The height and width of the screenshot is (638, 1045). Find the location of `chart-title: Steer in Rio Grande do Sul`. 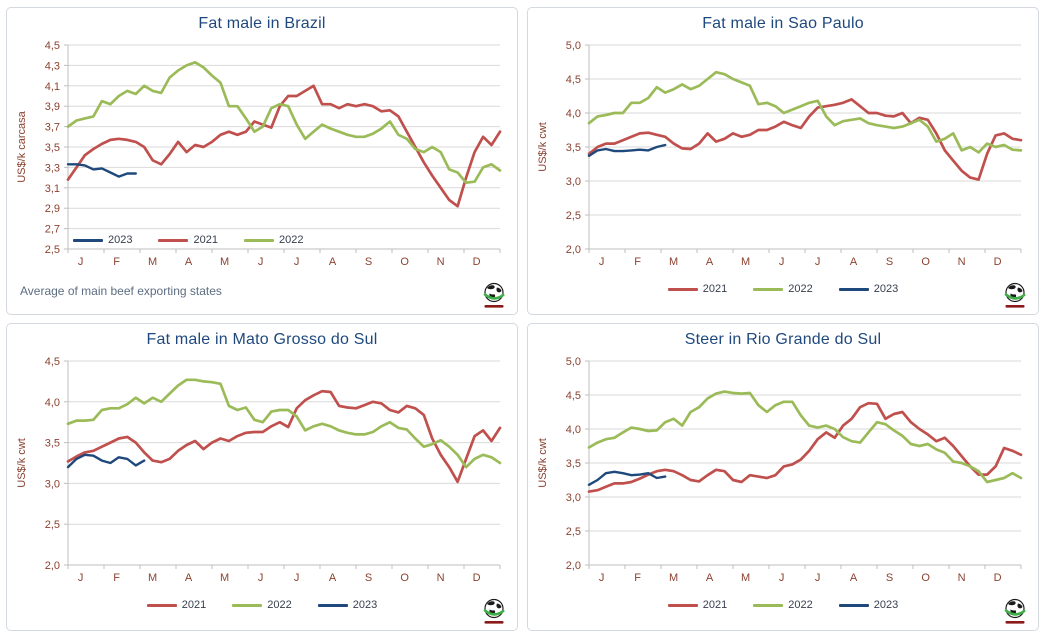

chart-title: Steer in Rio Grande do Sul is located at coordinates (783, 339).